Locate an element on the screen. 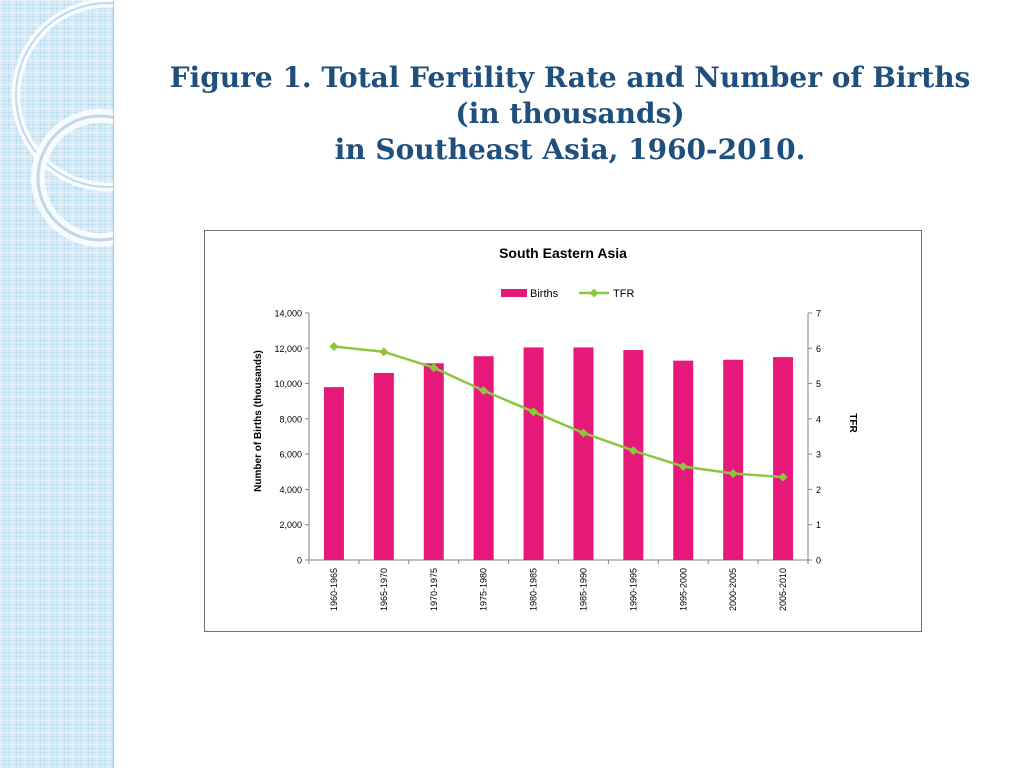  y-tick-label: 8,000 is located at coordinates (290, 419).